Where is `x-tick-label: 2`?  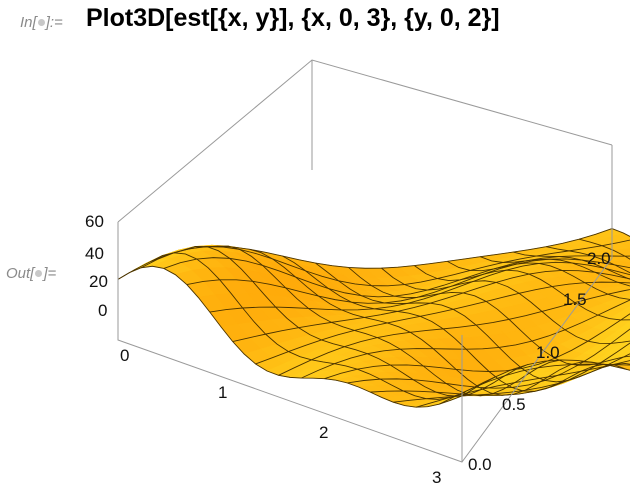
x-tick-label: 2 is located at coordinates (323, 432).